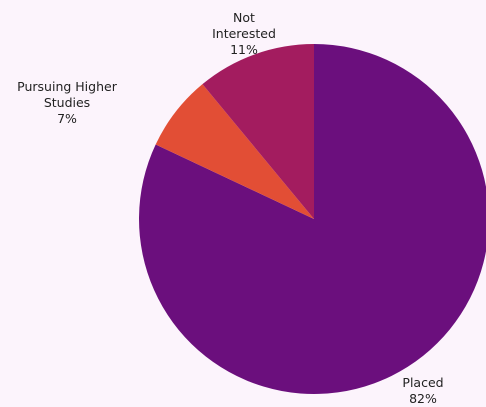 The image size is (486, 407). What do you see at coordinates (244, 33) in the screenshot?
I see `pie-label-not-interested: Not Interested 11%` at bounding box center [244, 33].